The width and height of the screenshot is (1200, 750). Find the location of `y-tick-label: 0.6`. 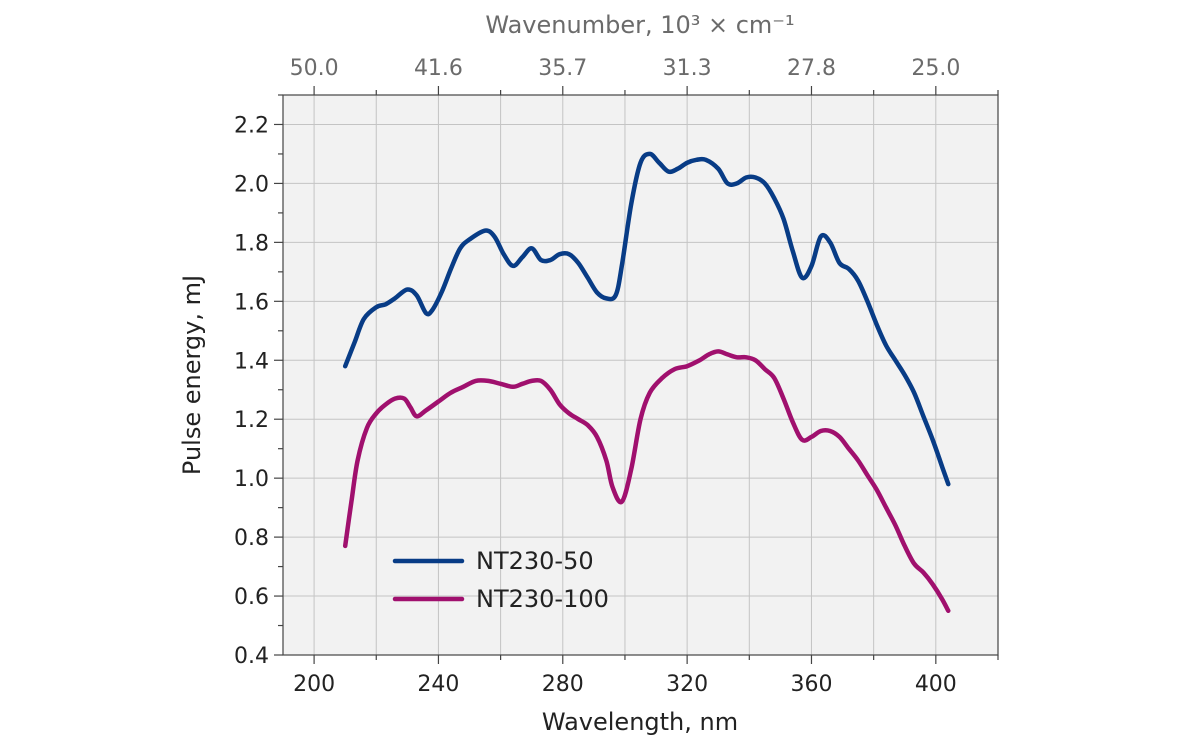

y-tick-label: 0.6 is located at coordinates (251, 597).